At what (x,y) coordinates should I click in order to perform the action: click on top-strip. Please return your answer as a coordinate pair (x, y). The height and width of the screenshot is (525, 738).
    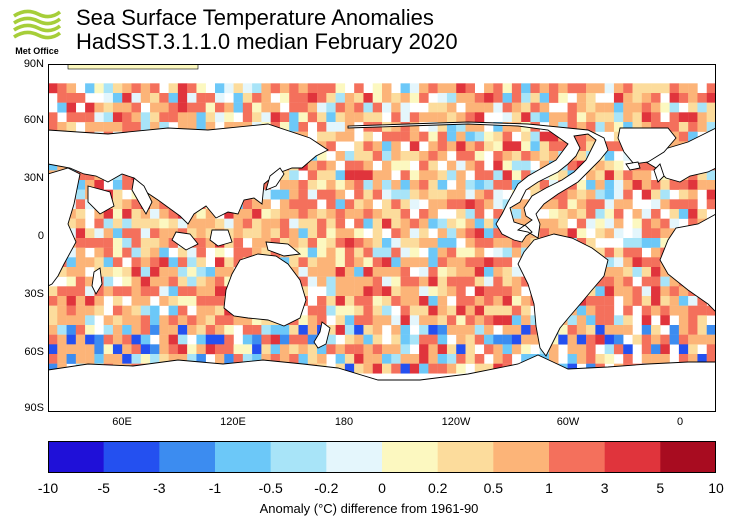
    Looking at the image, I should click on (133, 67).